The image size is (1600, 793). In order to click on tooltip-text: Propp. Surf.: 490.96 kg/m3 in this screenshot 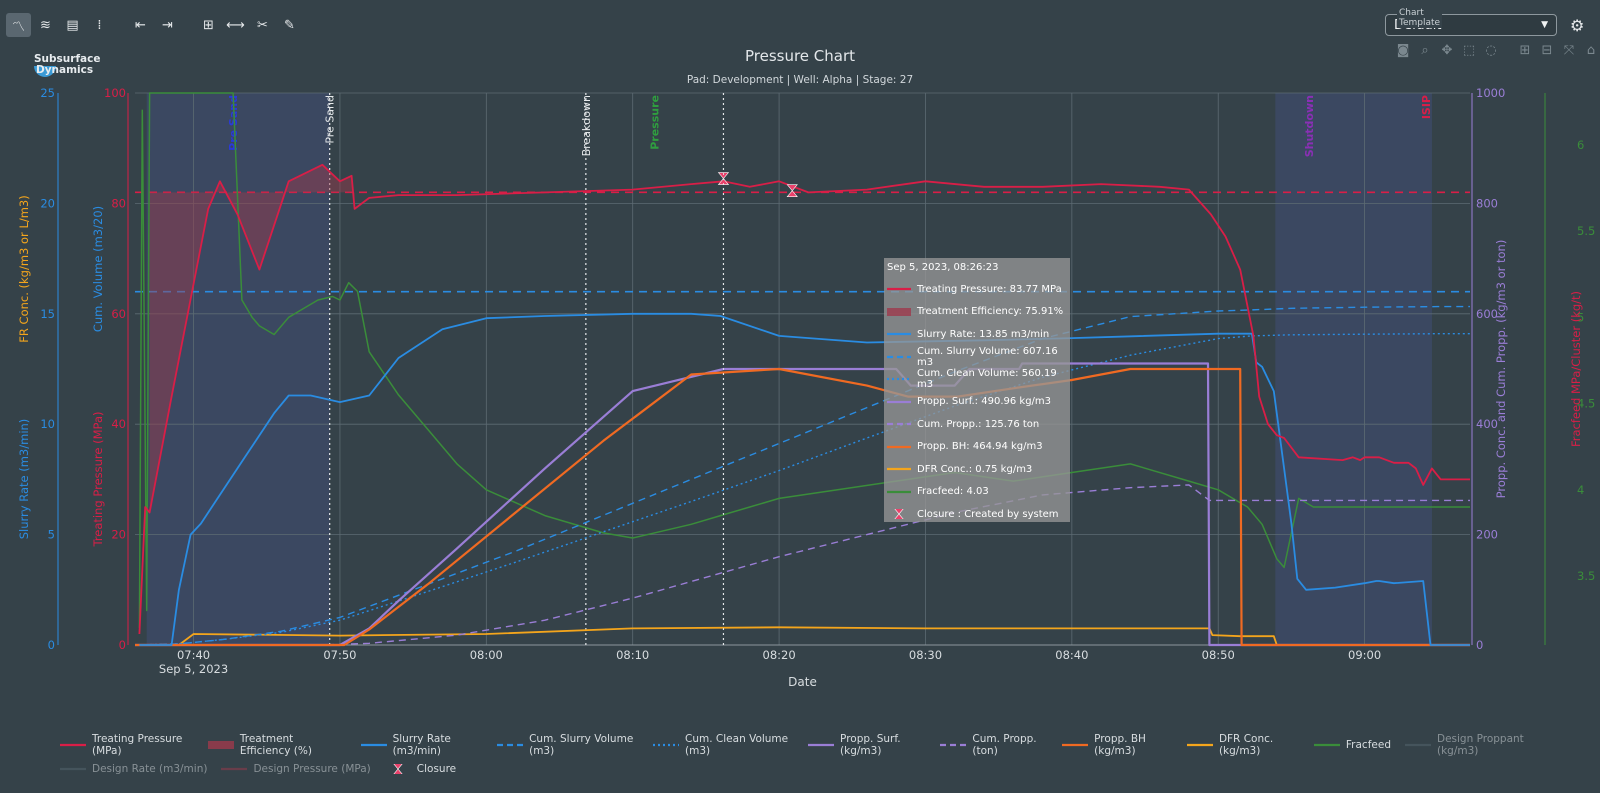, I will do `click(984, 402)`.